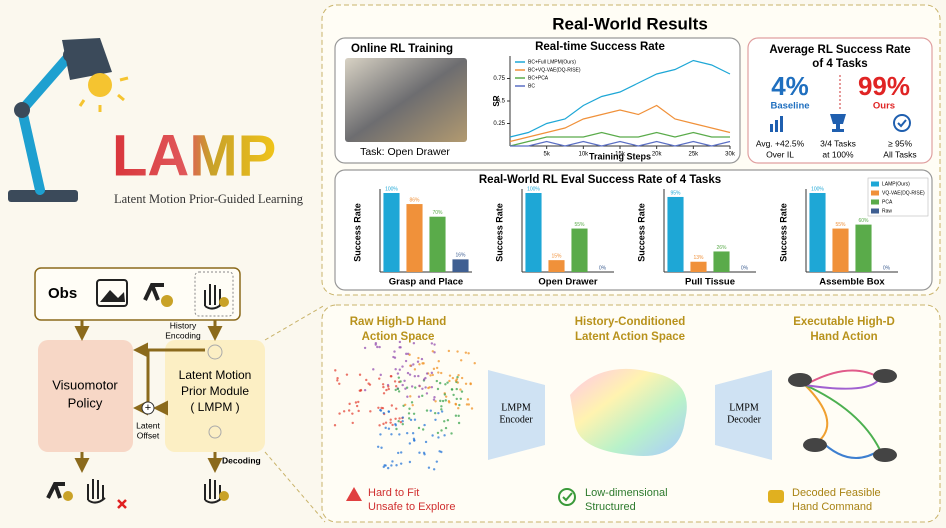 The height and width of the screenshot is (528, 946). Describe the element at coordinates (414, 200) in the screenshot. I see `bar-value-label: 86%` at that location.